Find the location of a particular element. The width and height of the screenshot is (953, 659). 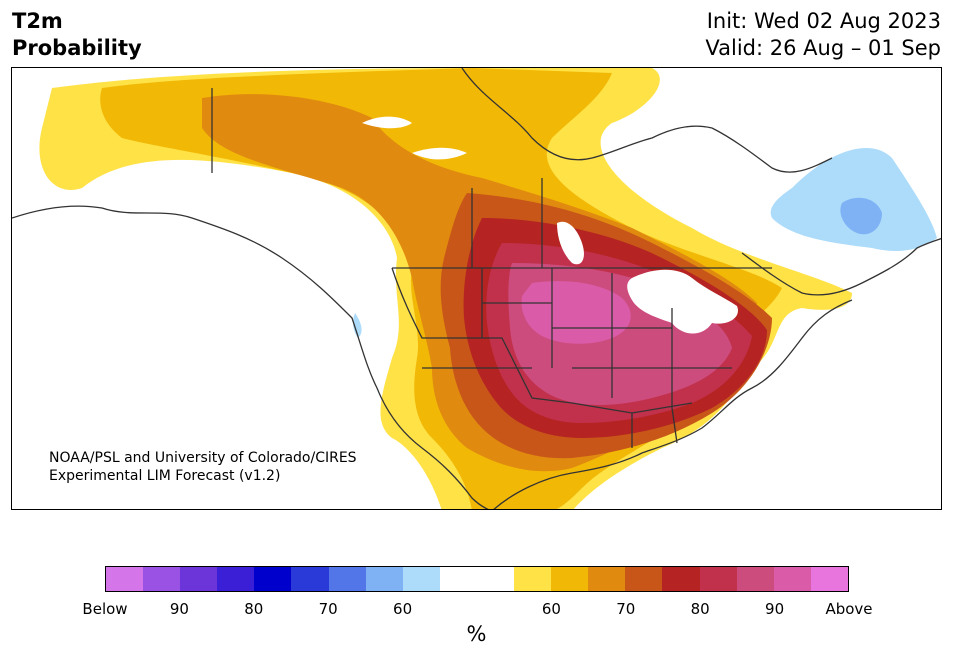

cool-70-region is located at coordinates (861, 216).